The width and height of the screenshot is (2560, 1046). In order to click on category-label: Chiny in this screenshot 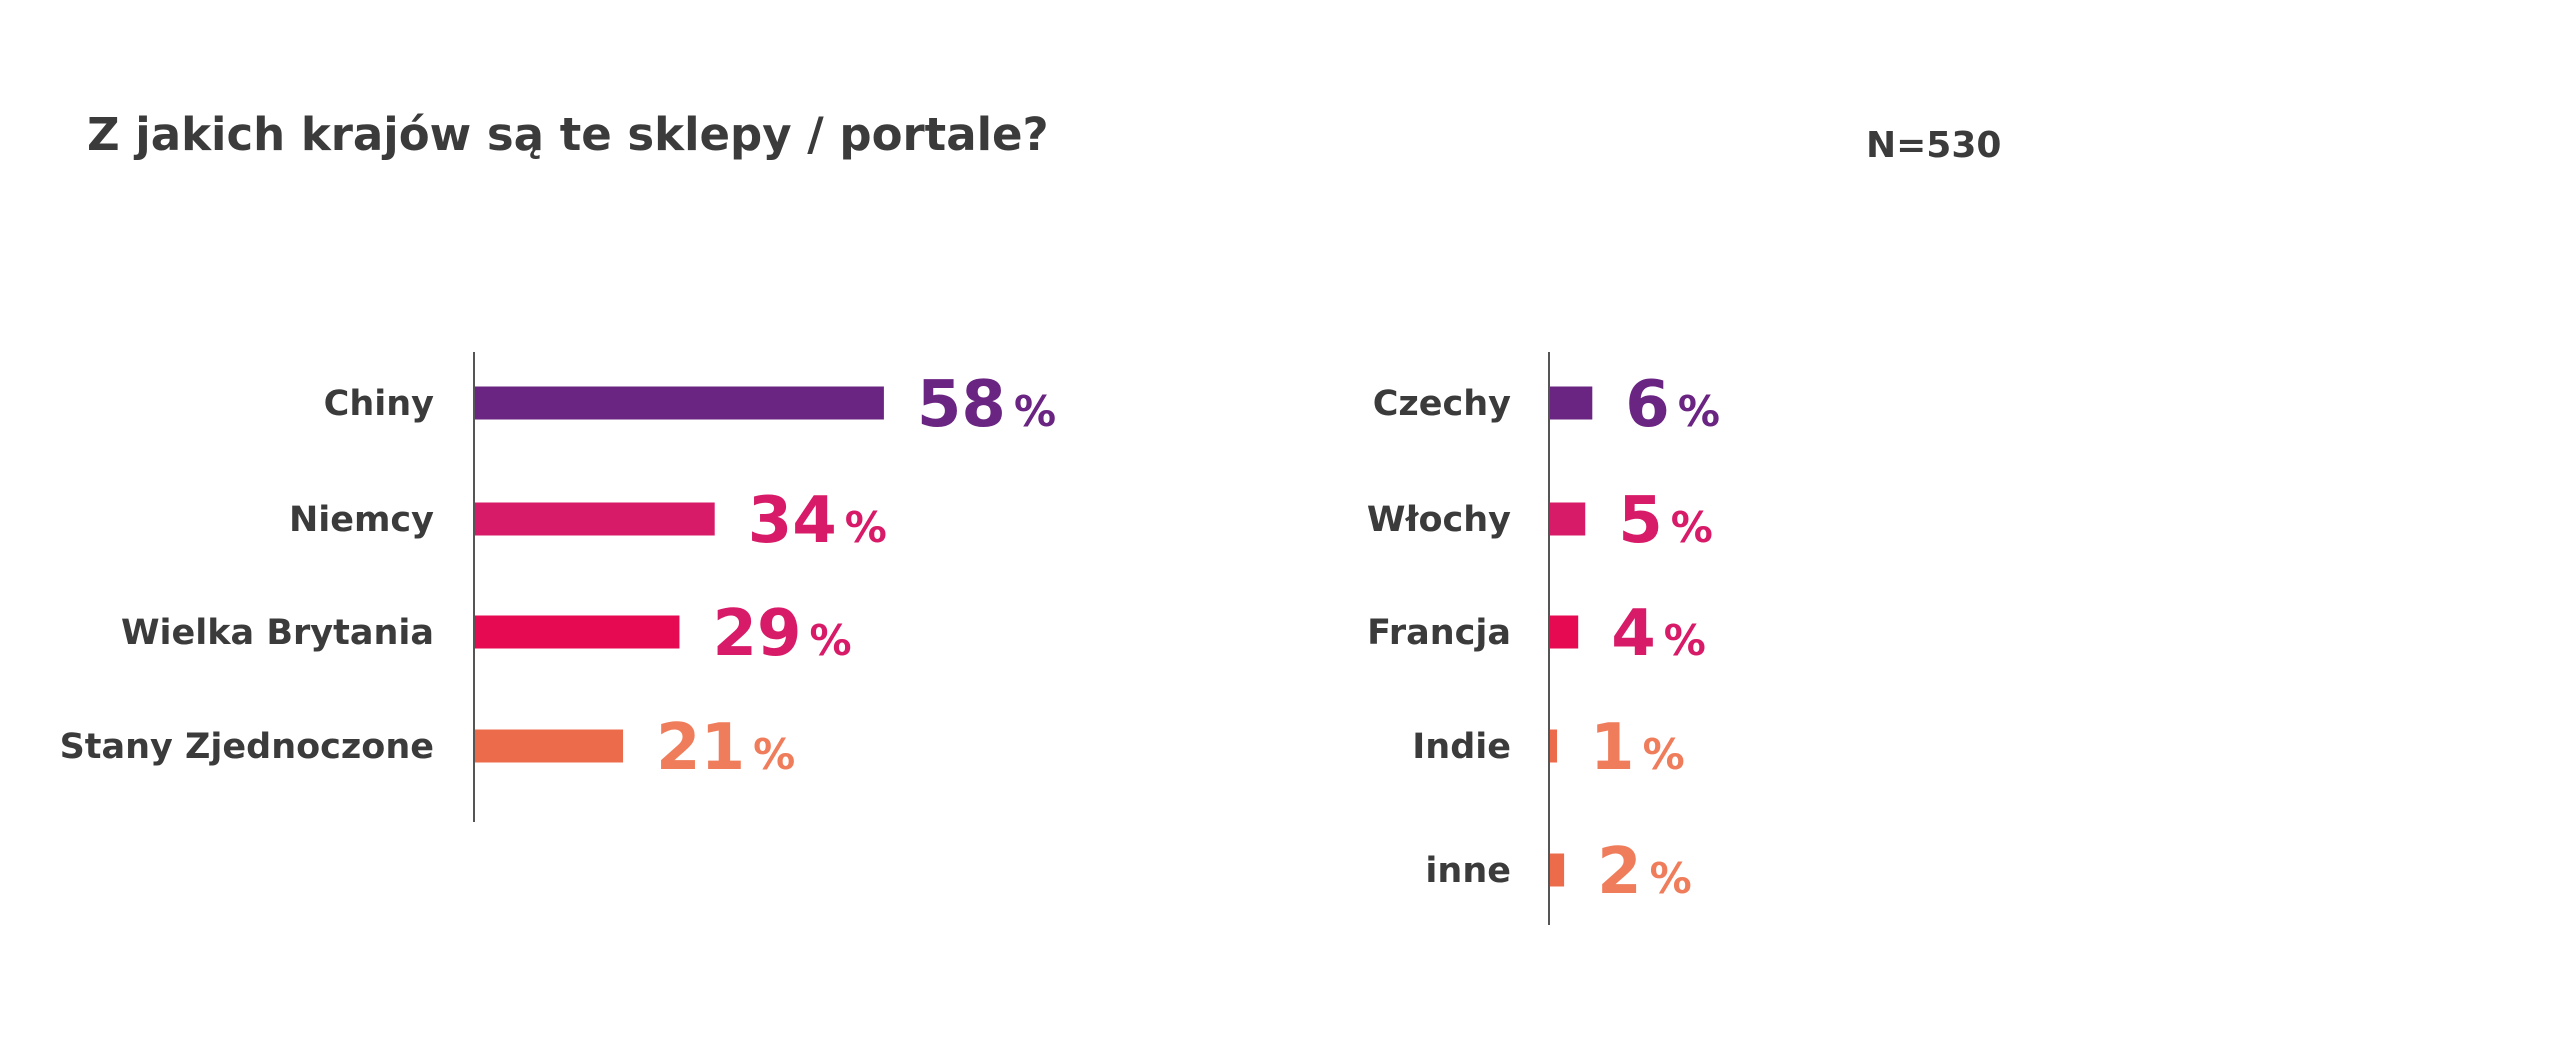, I will do `click(379, 404)`.